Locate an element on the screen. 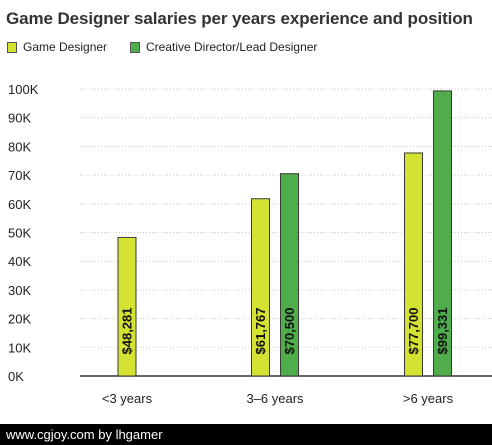  legend-swatch-game-designer is located at coordinates (12, 47).